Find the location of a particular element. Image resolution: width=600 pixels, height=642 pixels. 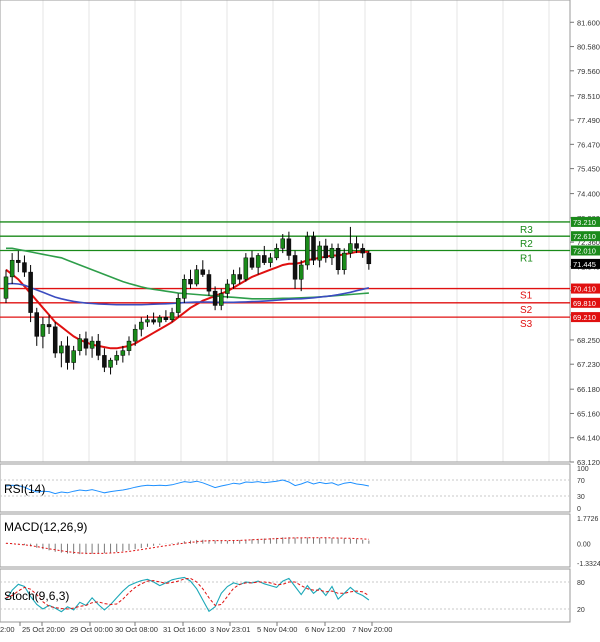

macd-tick-label: 1.7726 is located at coordinates (588, 519).